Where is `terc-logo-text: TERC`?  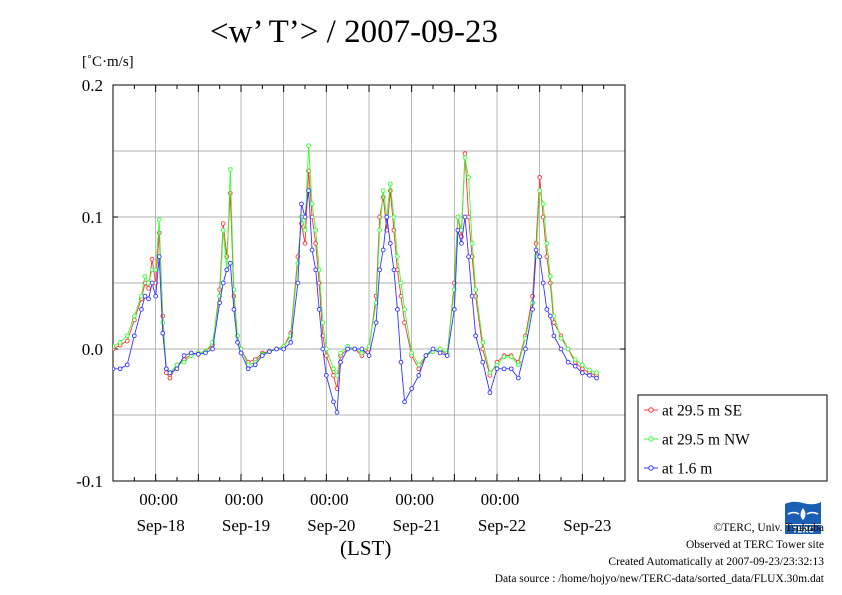 terc-logo-text: TERC is located at coordinates (803, 530).